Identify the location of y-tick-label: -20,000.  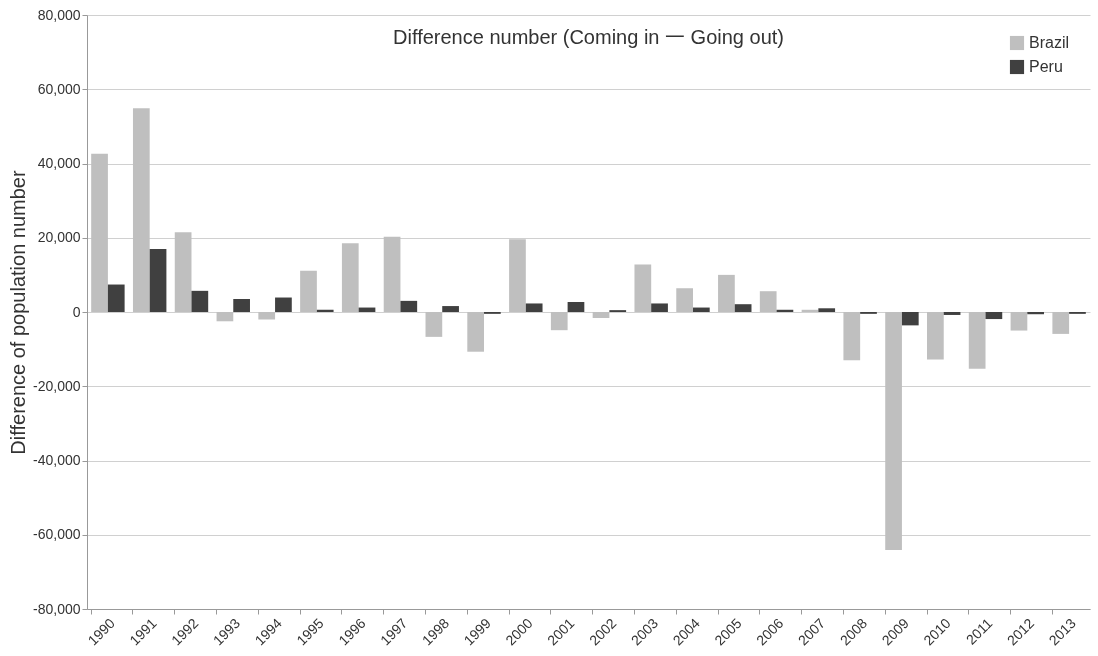
(57, 385).